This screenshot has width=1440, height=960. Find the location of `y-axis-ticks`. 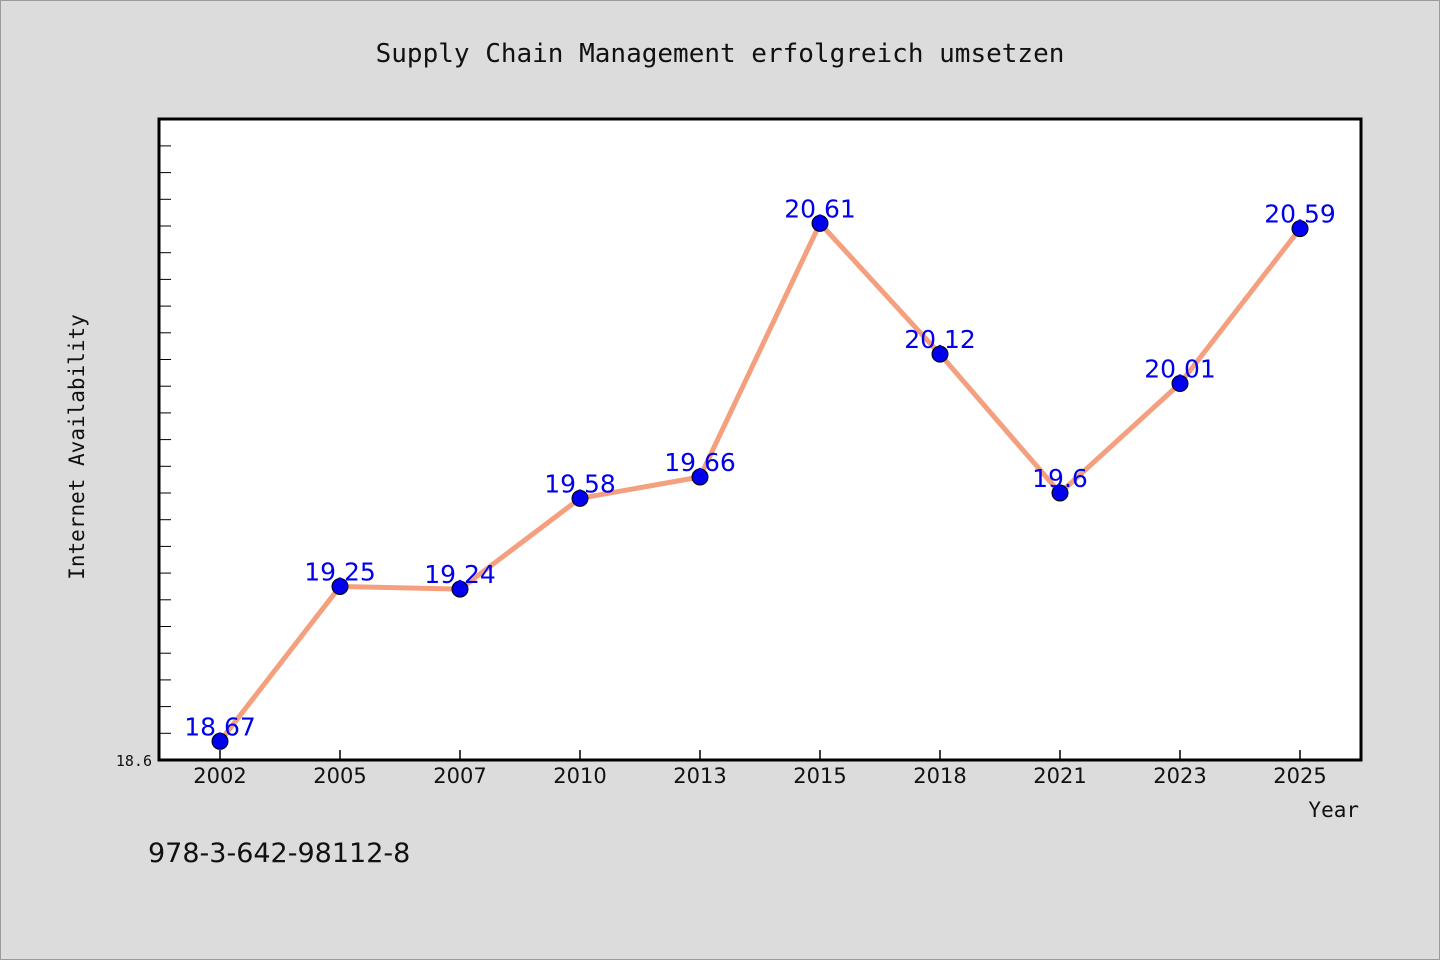

y-axis-ticks is located at coordinates (165, 453).